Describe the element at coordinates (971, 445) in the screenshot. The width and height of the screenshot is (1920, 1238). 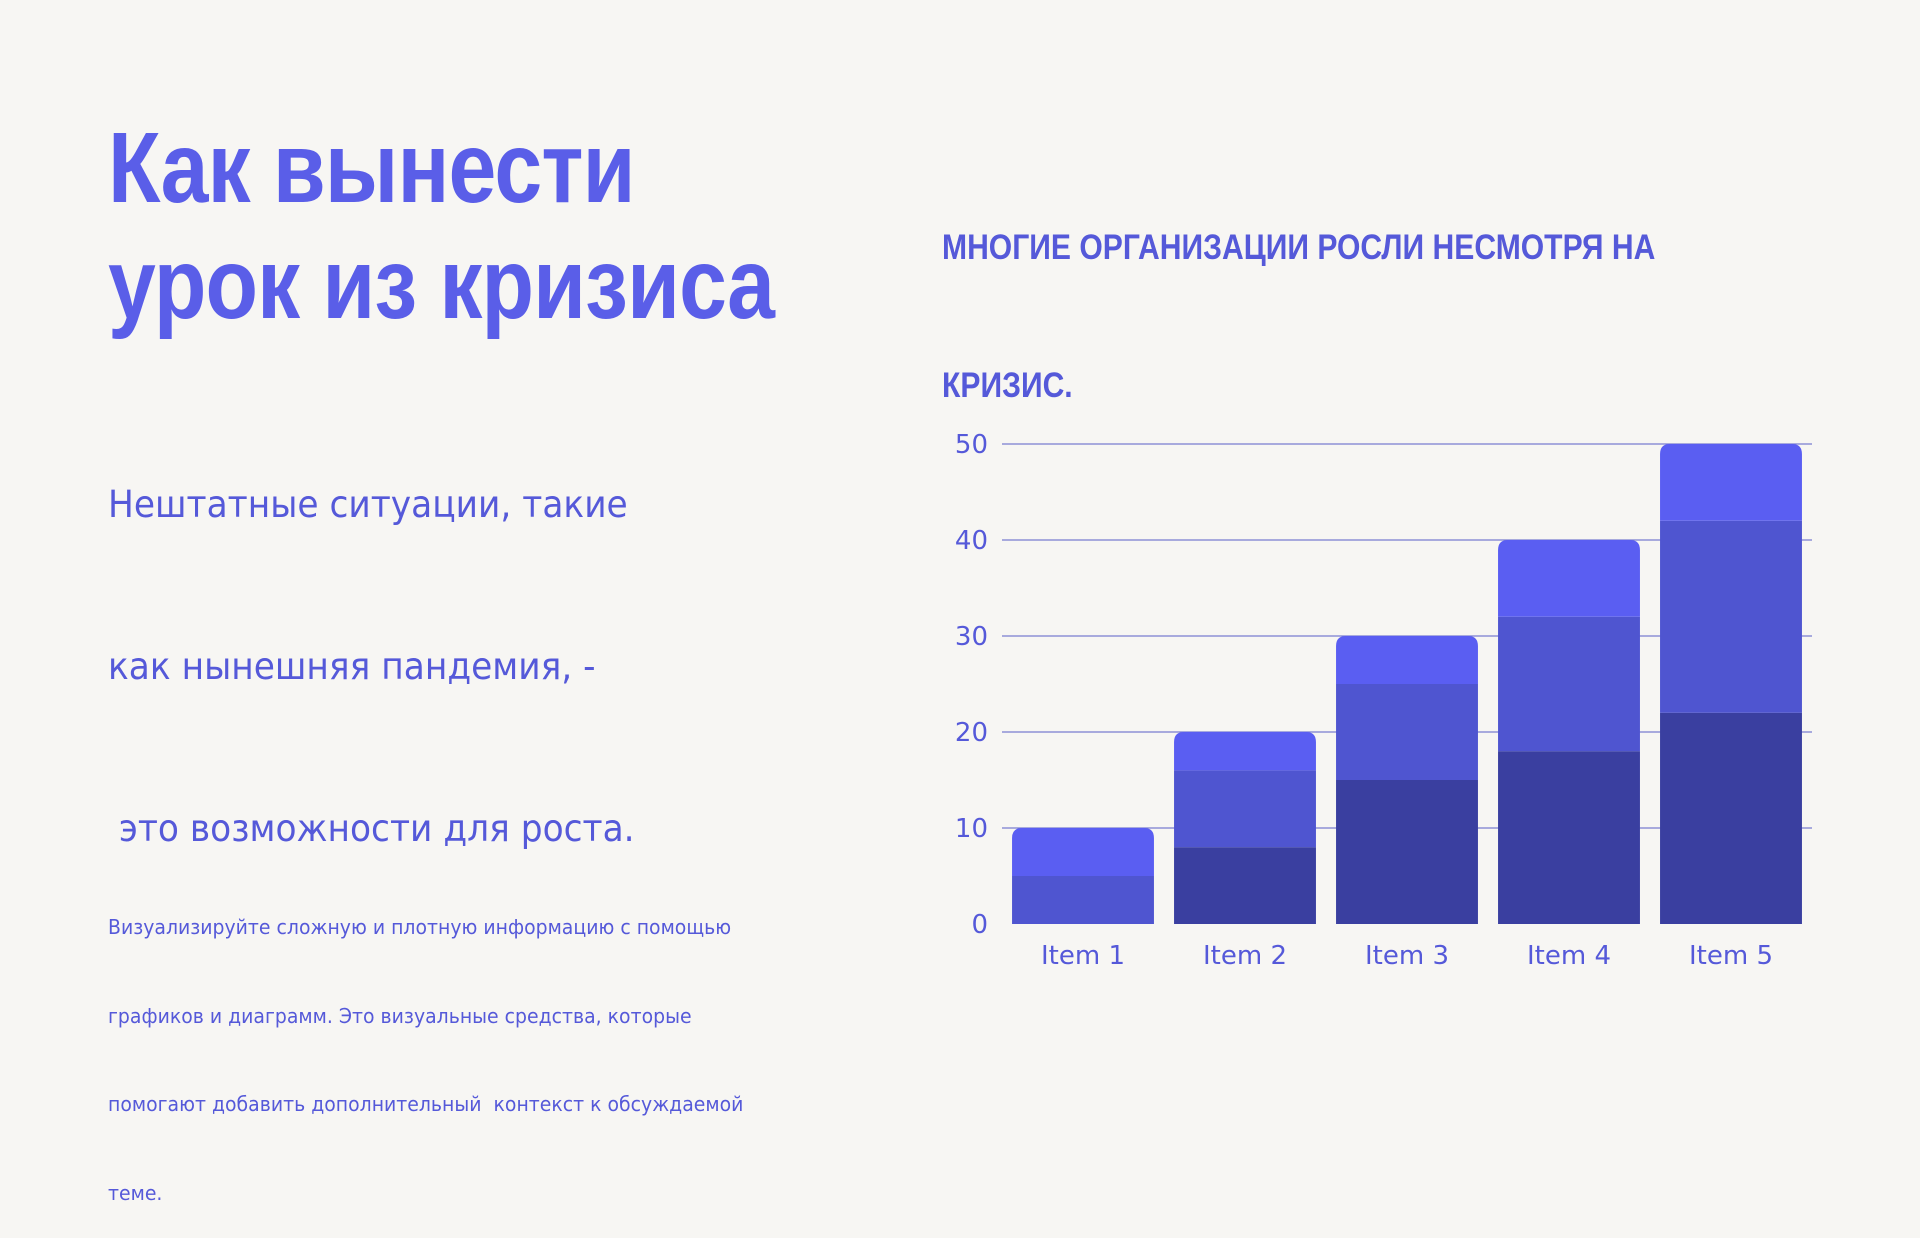
I see `y-tick-label: 50` at that location.